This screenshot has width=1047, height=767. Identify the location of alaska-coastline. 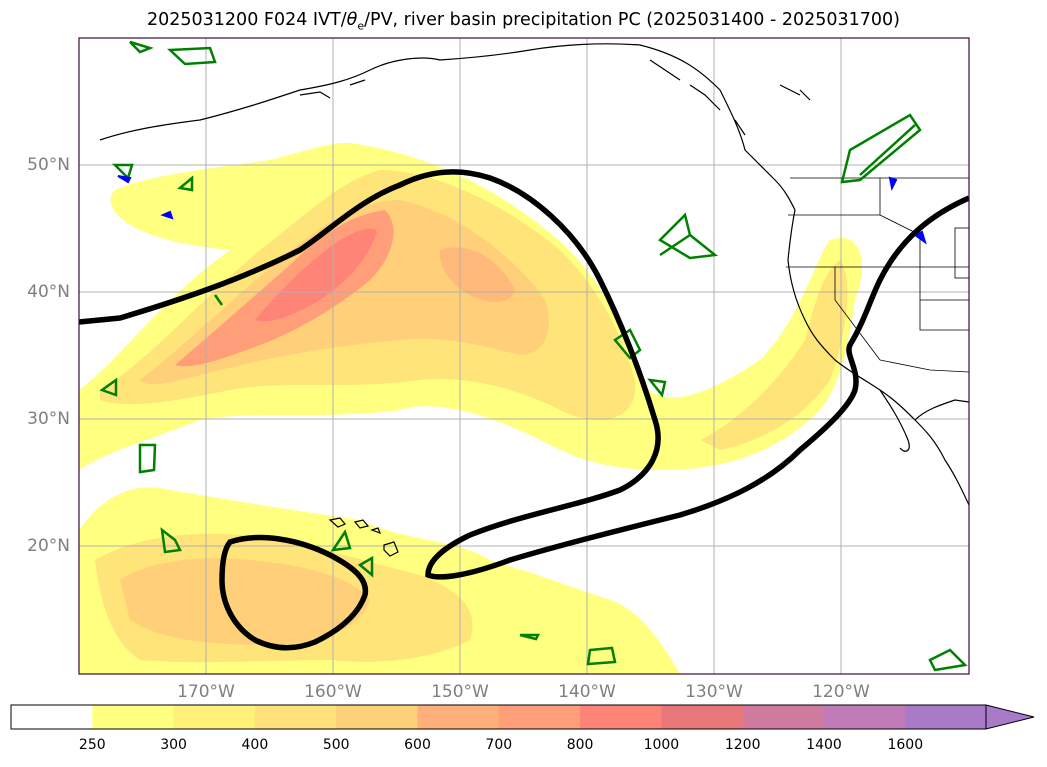
(447, 127).